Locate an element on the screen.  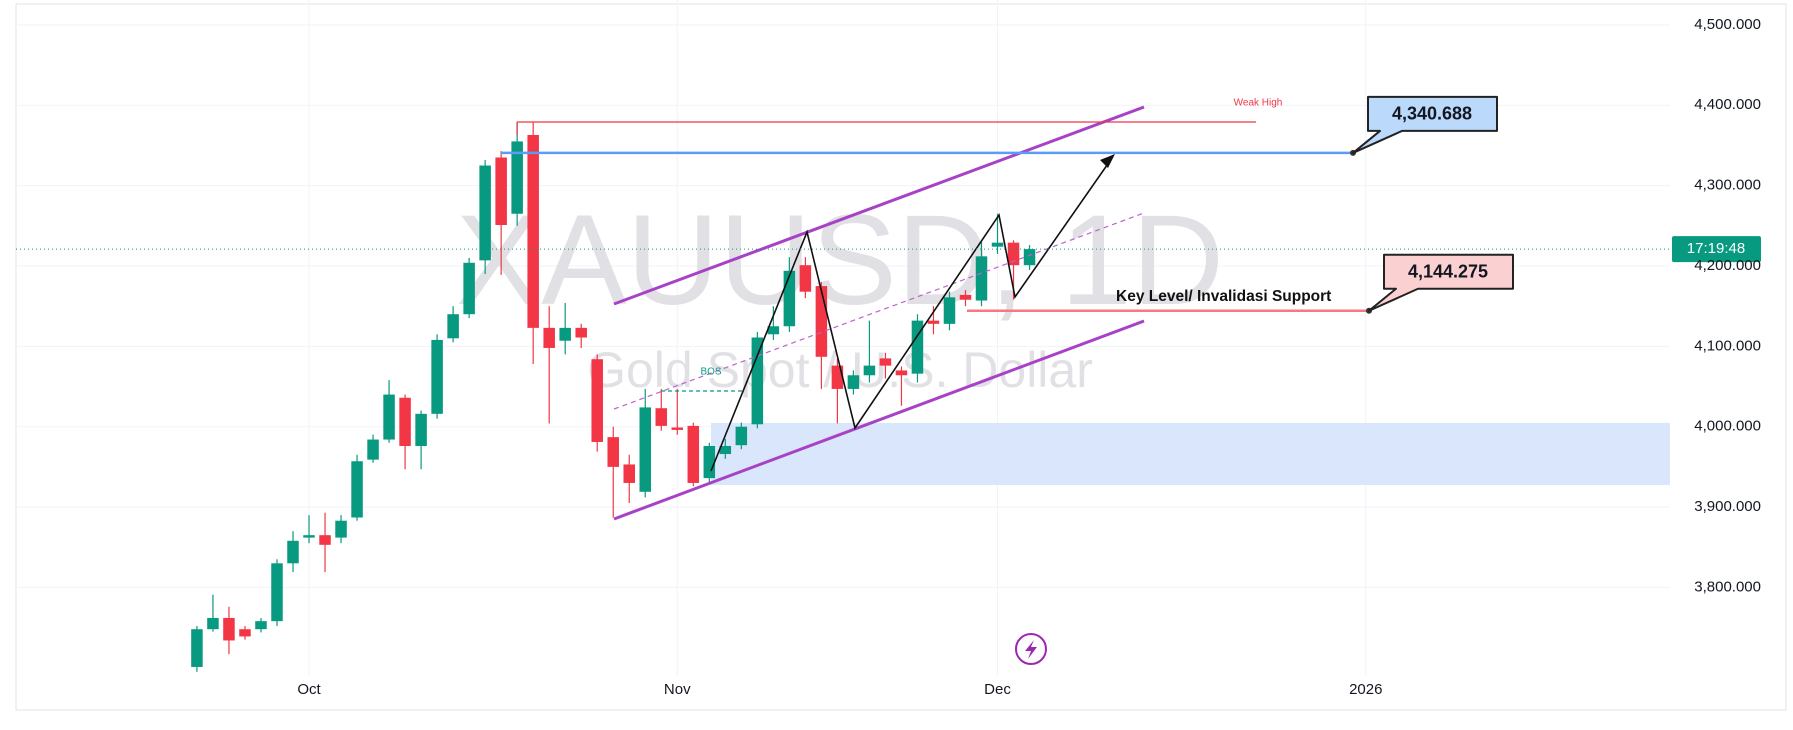
y-tick-label: 4,100.000 is located at coordinates (1727, 345).